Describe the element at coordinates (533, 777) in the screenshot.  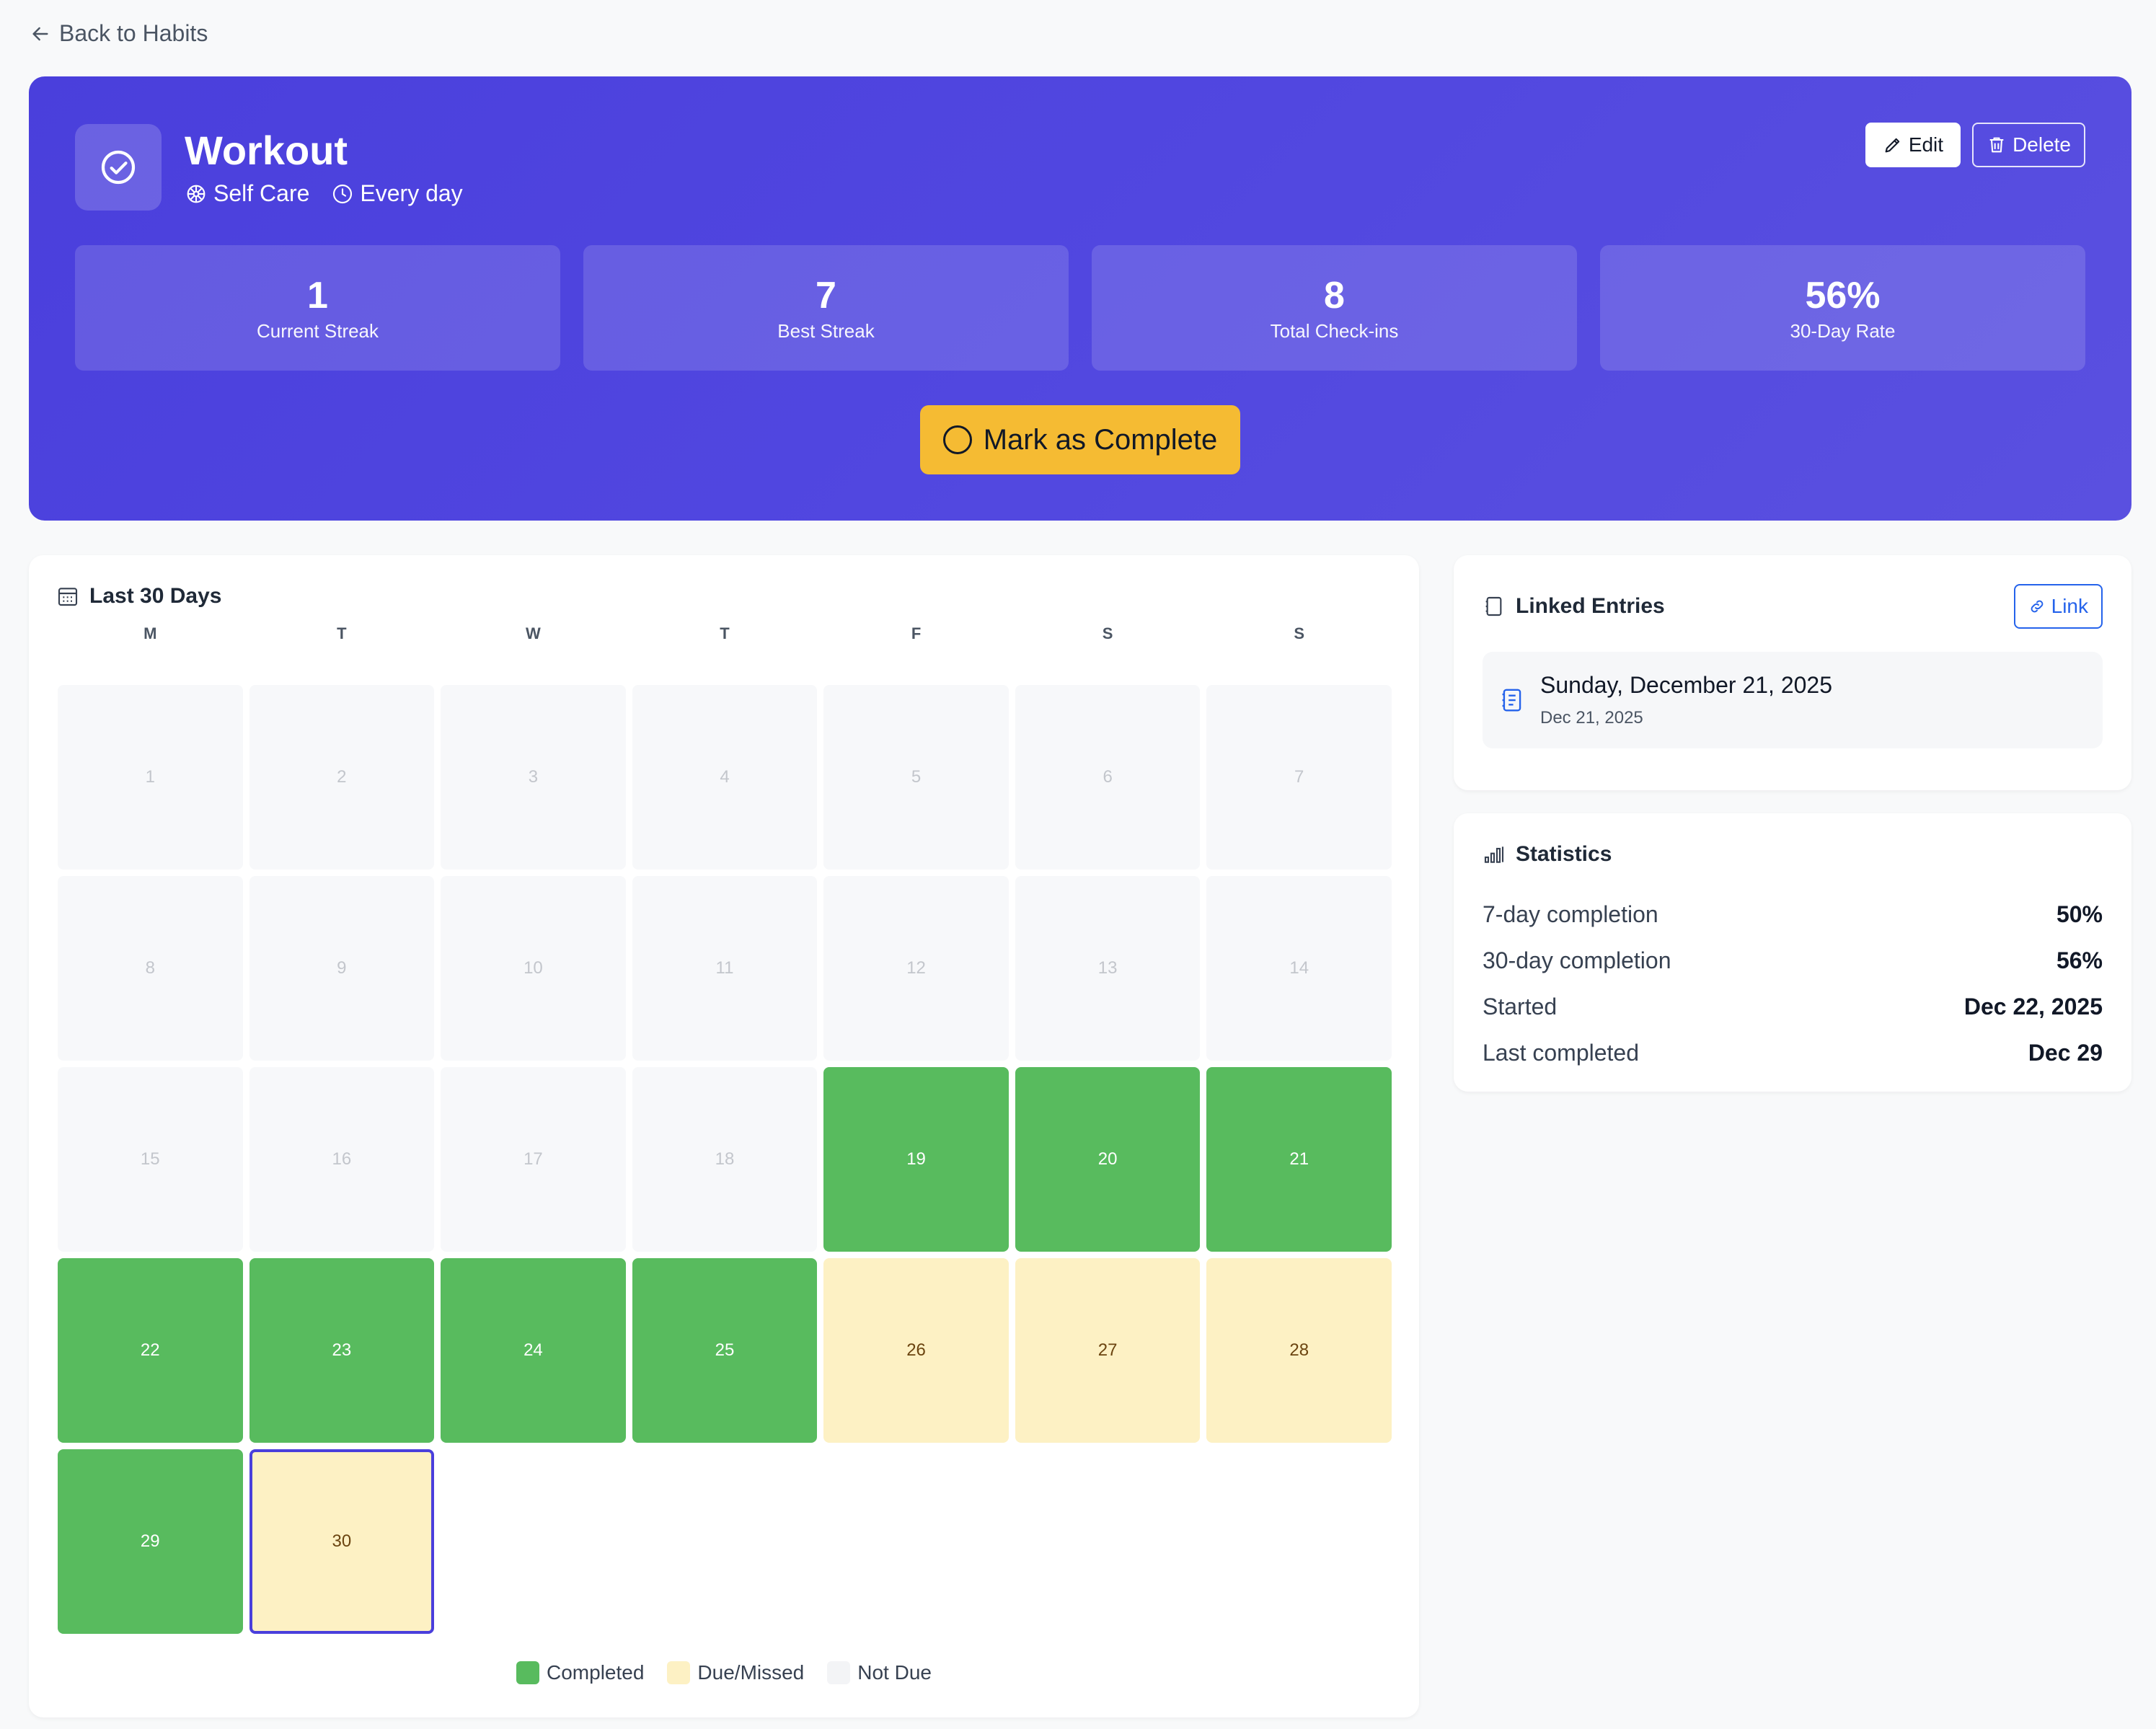
I see `calendar-day-3: 3` at that location.